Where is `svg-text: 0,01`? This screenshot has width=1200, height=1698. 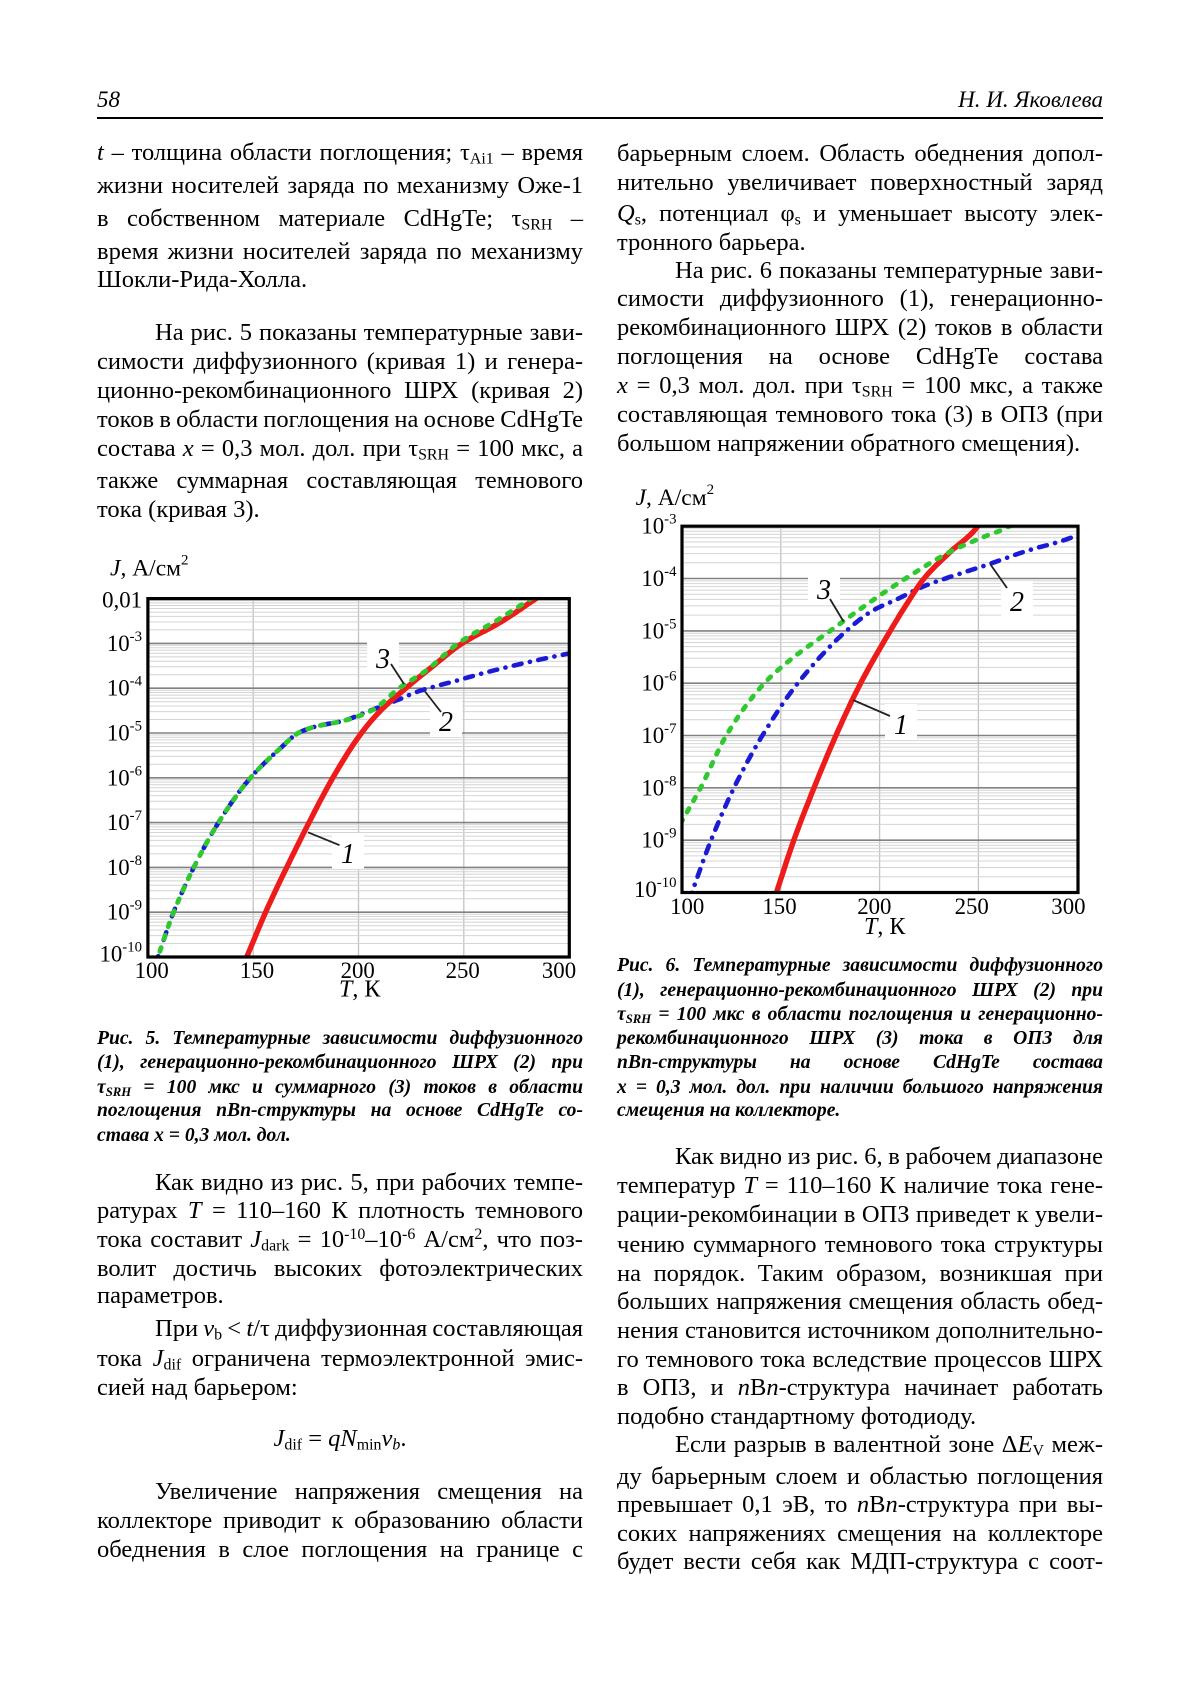
svg-text: 0,01 is located at coordinates (122, 599).